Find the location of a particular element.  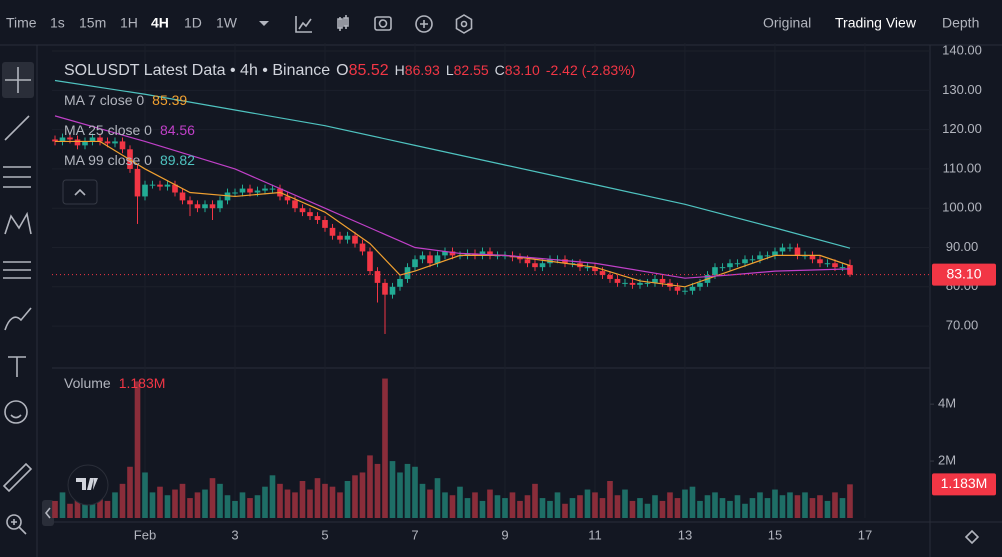

x-tick-label: 3 is located at coordinates (234, 534).